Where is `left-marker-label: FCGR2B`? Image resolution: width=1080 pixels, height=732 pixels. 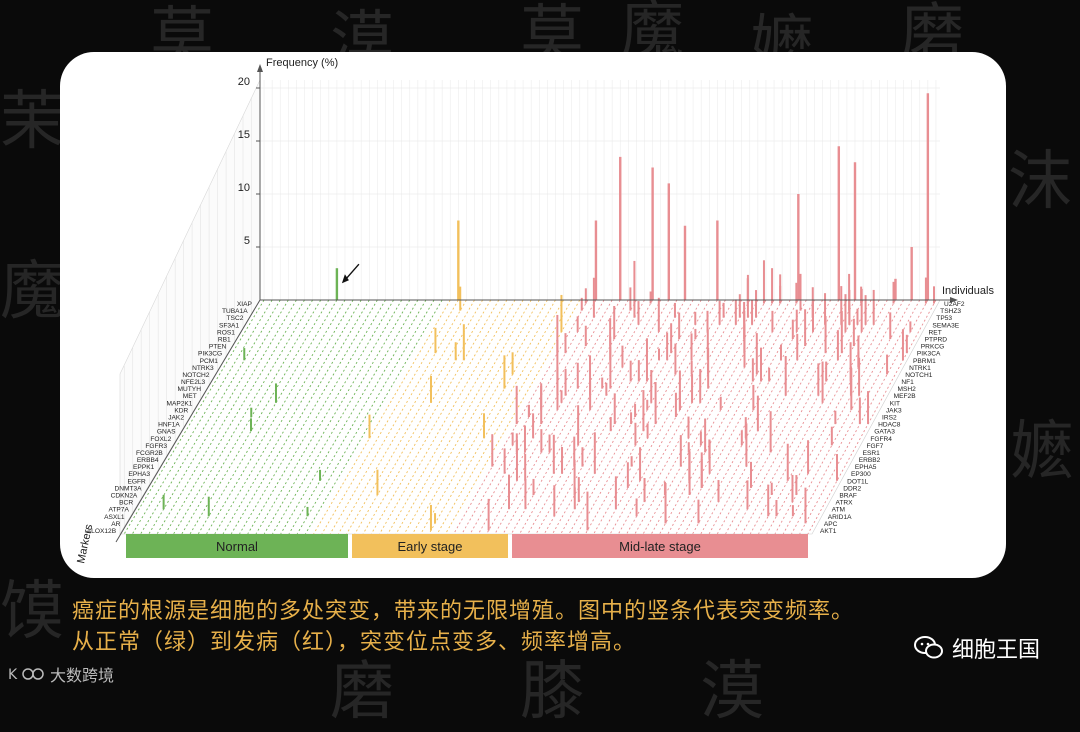 left-marker-label: FCGR2B is located at coordinates (149, 453).